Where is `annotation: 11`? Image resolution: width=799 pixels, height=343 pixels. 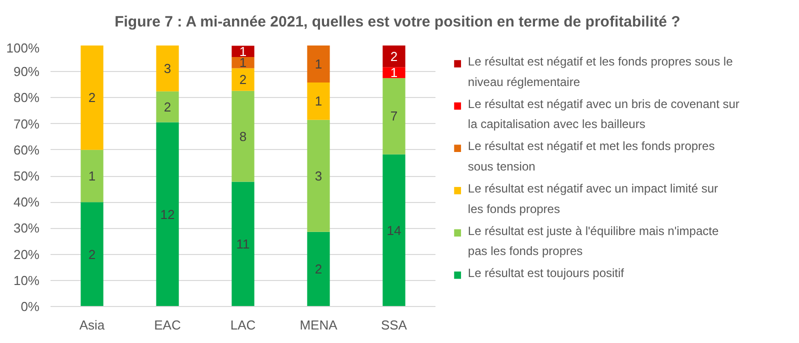
annotation: 11 is located at coordinates (243, 244).